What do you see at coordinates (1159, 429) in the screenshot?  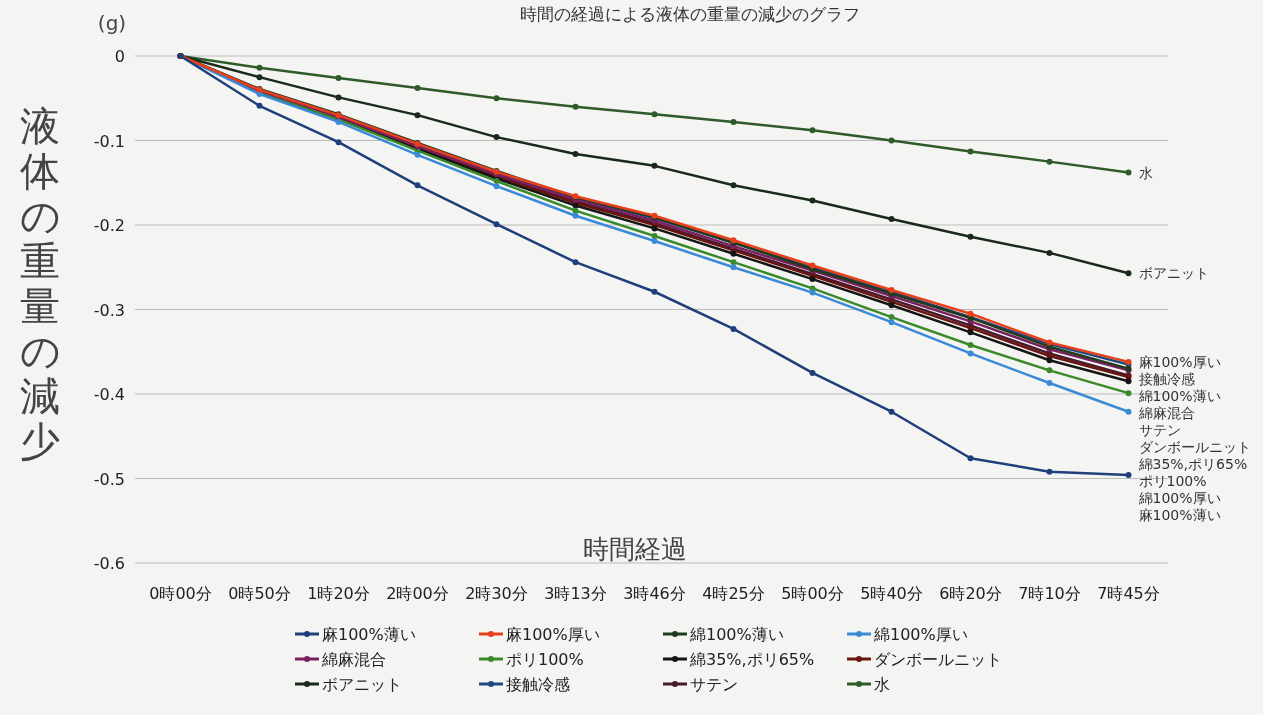 I see `text: サテン` at bounding box center [1159, 429].